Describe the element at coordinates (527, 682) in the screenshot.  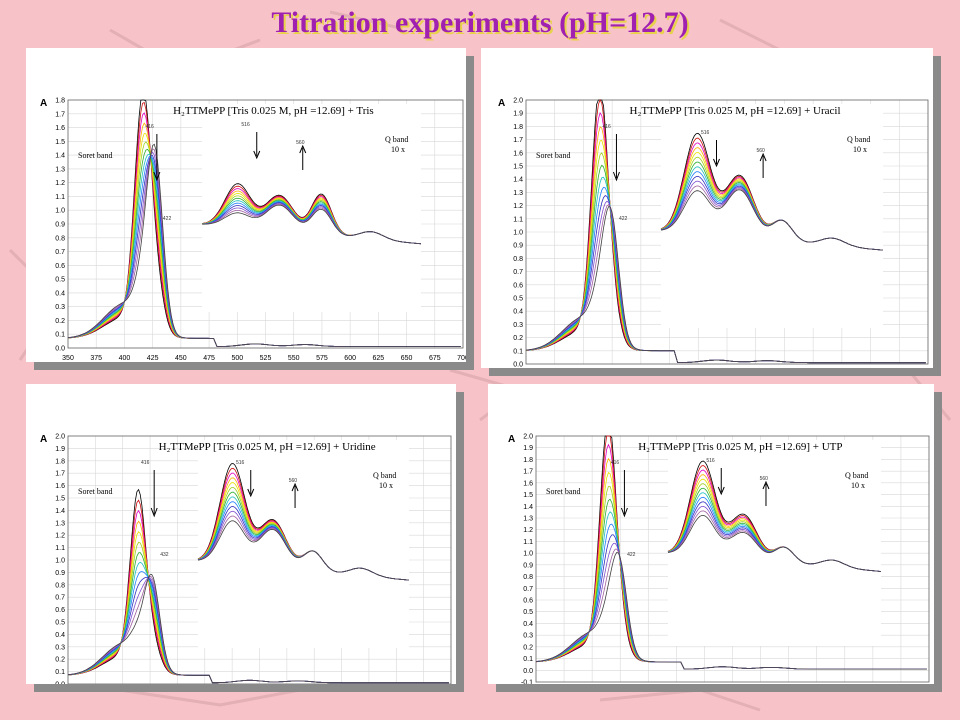
I see `y-tick-label: -0.1` at that location.